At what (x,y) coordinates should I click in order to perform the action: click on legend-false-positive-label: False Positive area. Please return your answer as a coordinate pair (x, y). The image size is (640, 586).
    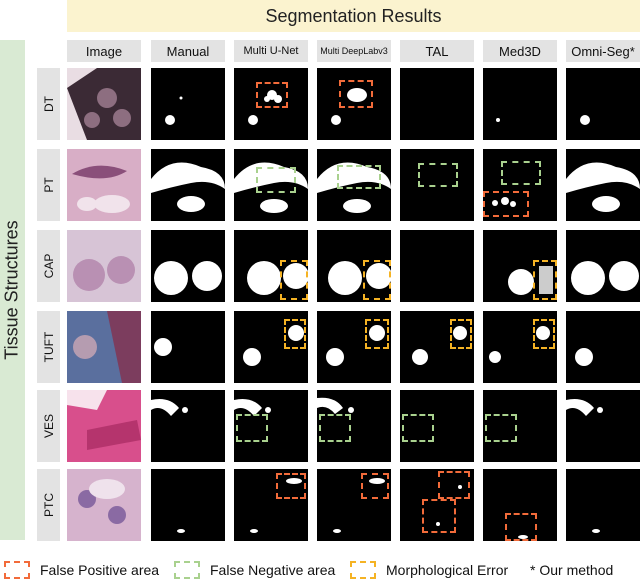
    Looking at the image, I should click on (100, 570).